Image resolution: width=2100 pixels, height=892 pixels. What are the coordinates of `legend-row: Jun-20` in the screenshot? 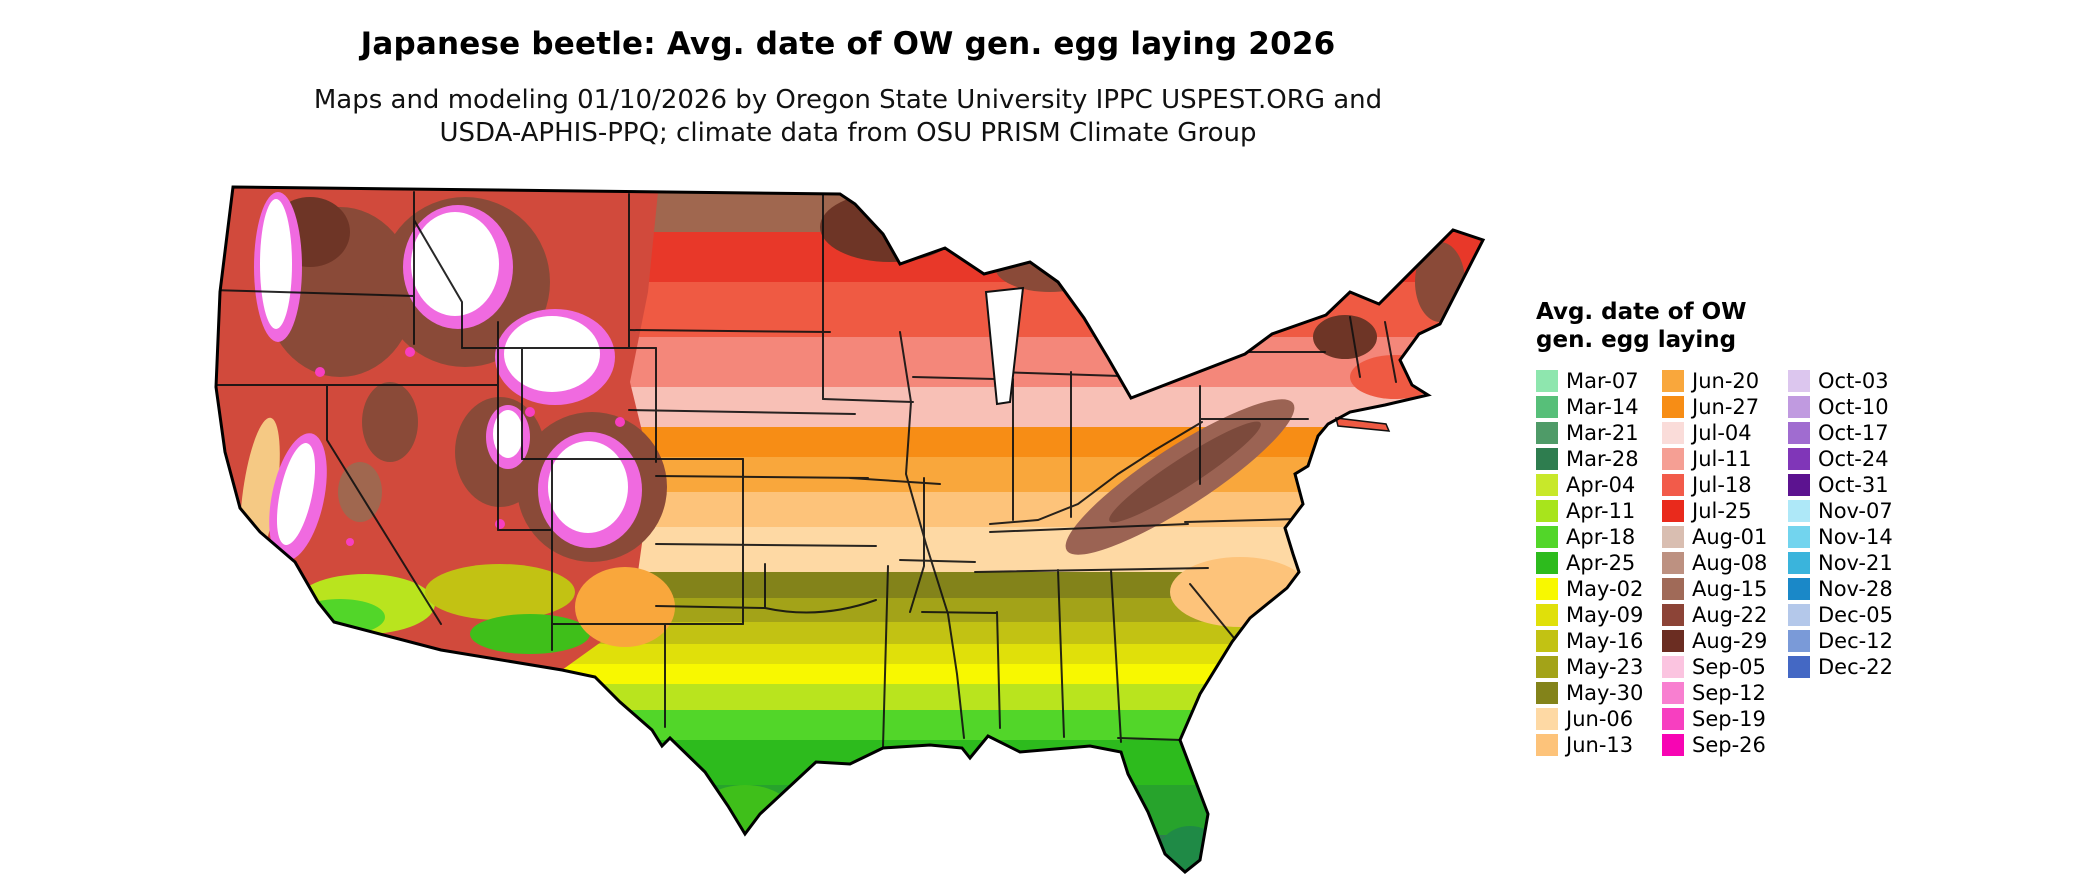 It's located at (1725, 381).